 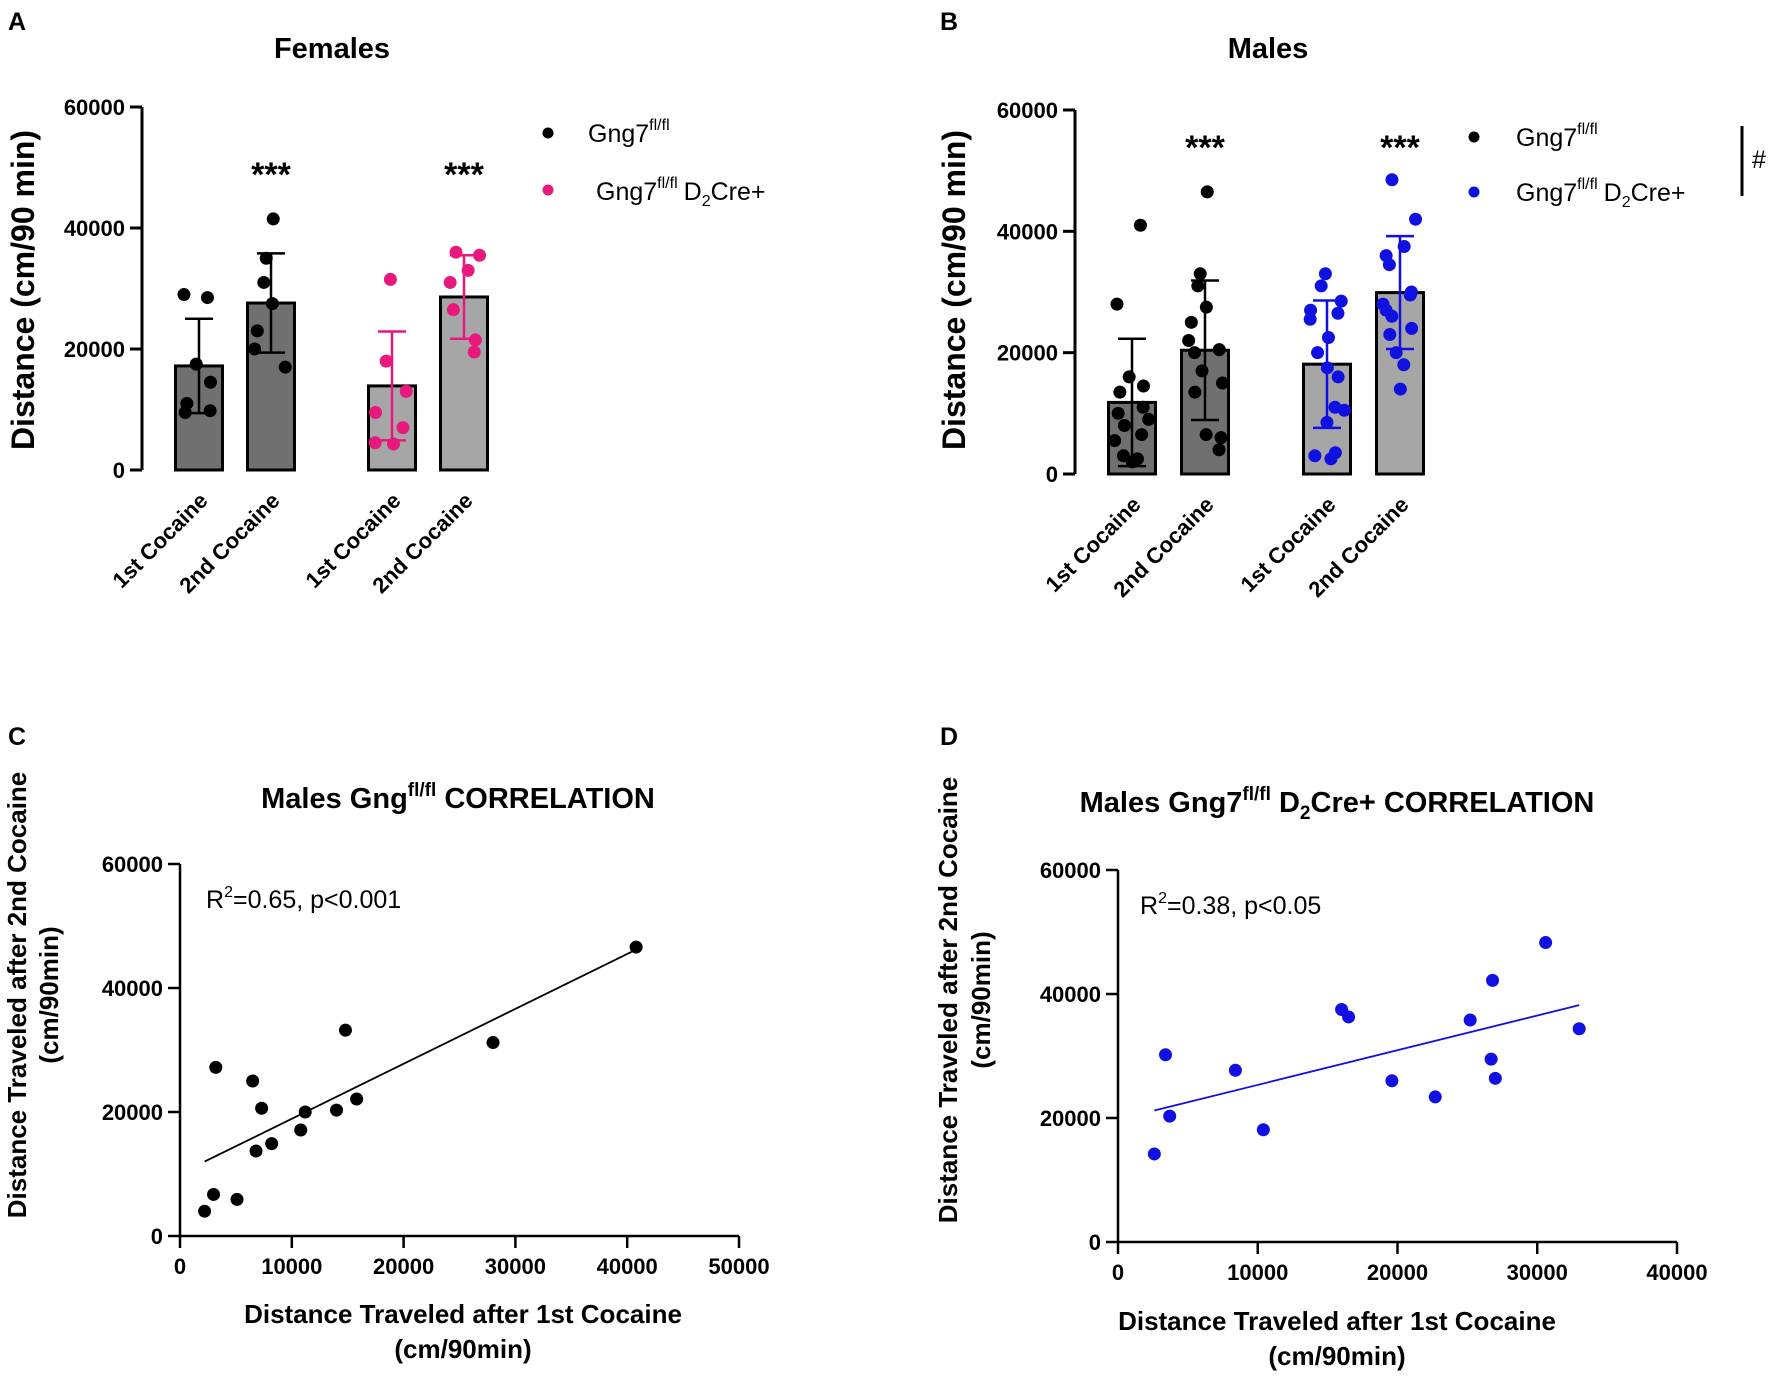 I want to click on y-axis-label-c: Distance Traveled after 2nd Cocaine, so click(x=17, y=995).